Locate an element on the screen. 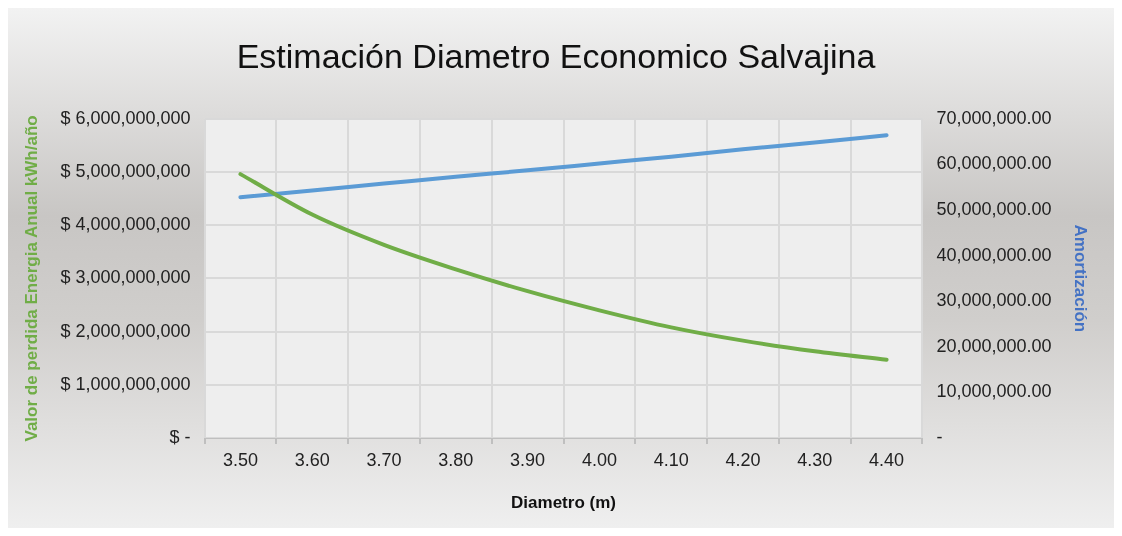 The height and width of the screenshot is (536, 1122). x-tick-label: 3.60 is located at coordinates (312, 459).